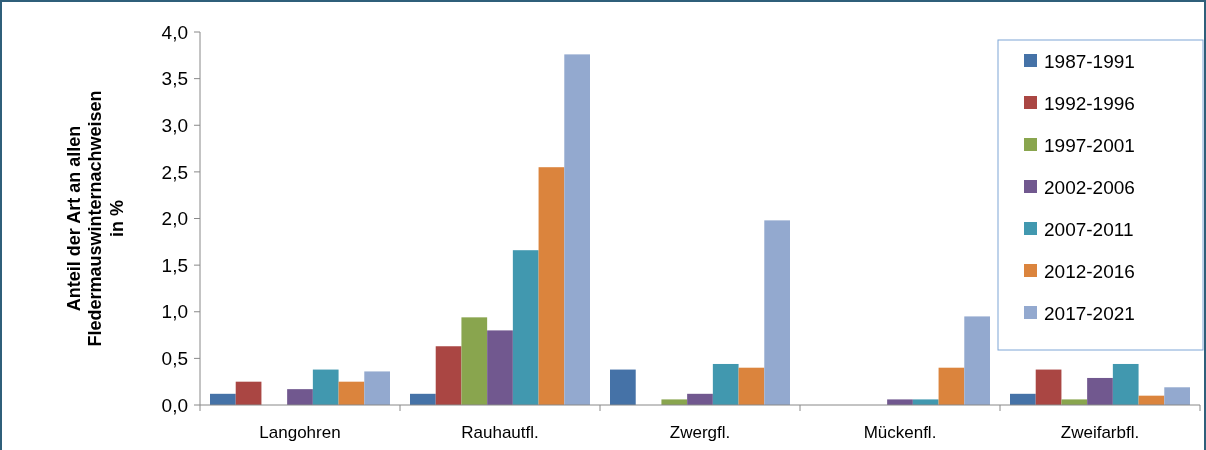  I want to click on x-tick-label: Zwergfl., so click(700, 432).